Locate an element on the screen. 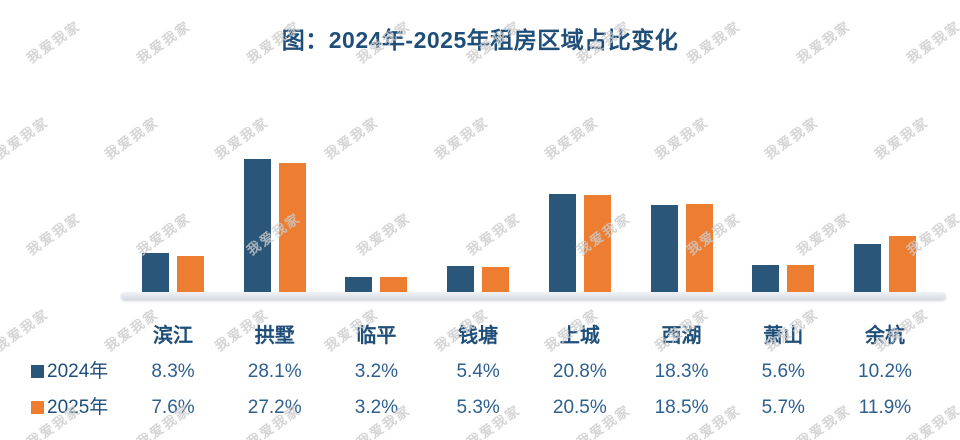  bar-2024年-余杭 is located at coordinates (867, 268).